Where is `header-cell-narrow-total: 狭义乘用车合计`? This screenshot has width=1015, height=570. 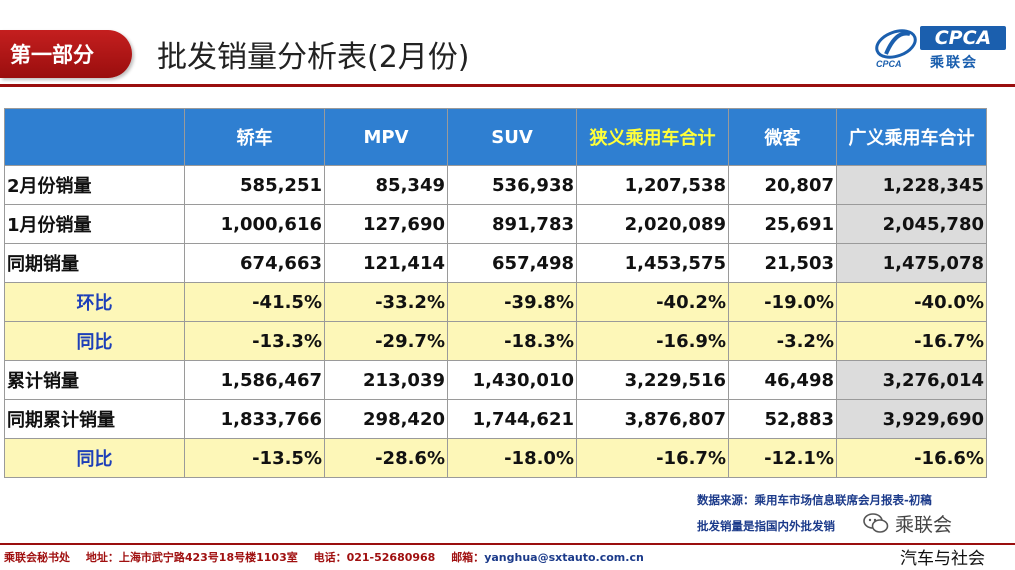
header-cell-narrow-total: 狭义乘用车合计 is located at coordinates (652, 137).